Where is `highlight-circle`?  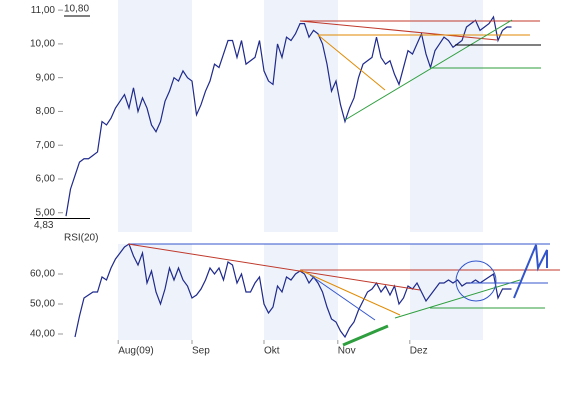
highlight-circle is located at coordinates (476, 281).